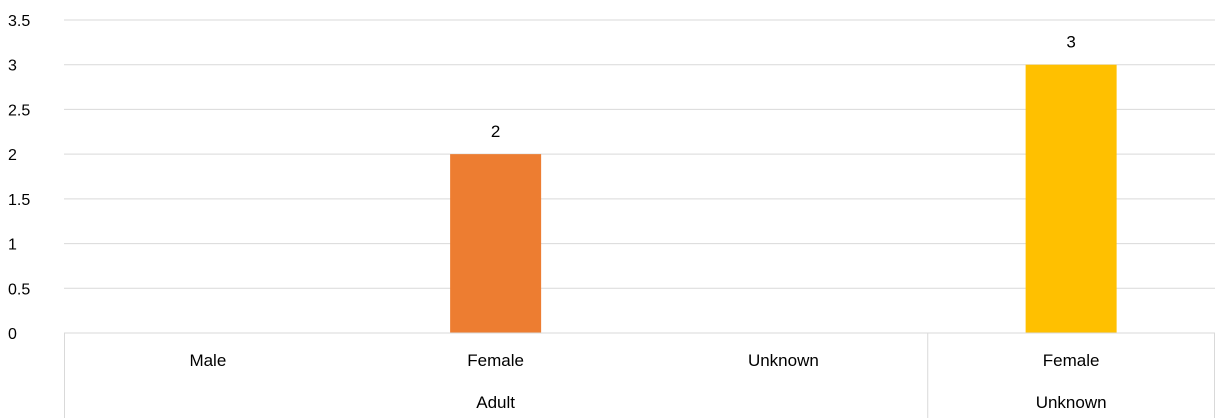 Image resolution: width=1215 pixels, height=418 pixels. What do you see at coordinates (12, 66) in the screenshot?
I see `y-tick-label: 3` at bounding box center [12, 66].